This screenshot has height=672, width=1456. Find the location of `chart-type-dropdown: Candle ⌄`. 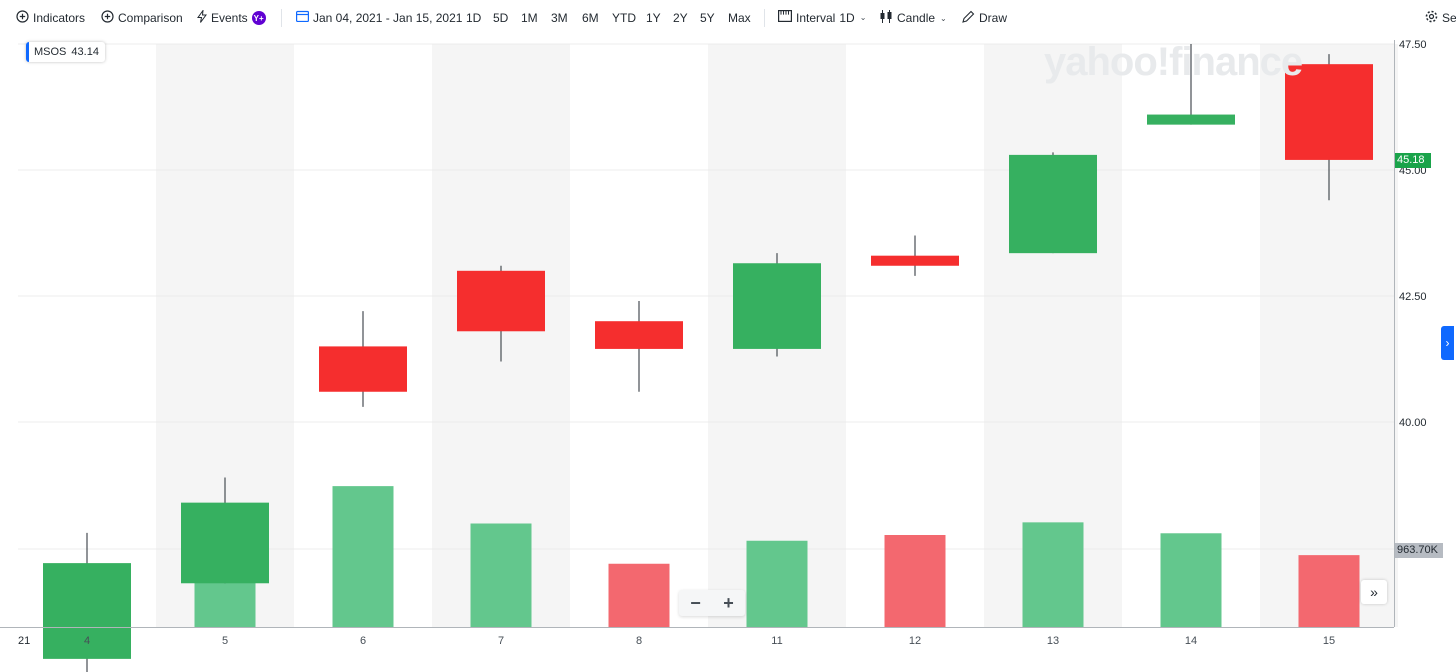

chart-type-dropdown: Candle ⌄ is located at coordinates (913, 18).